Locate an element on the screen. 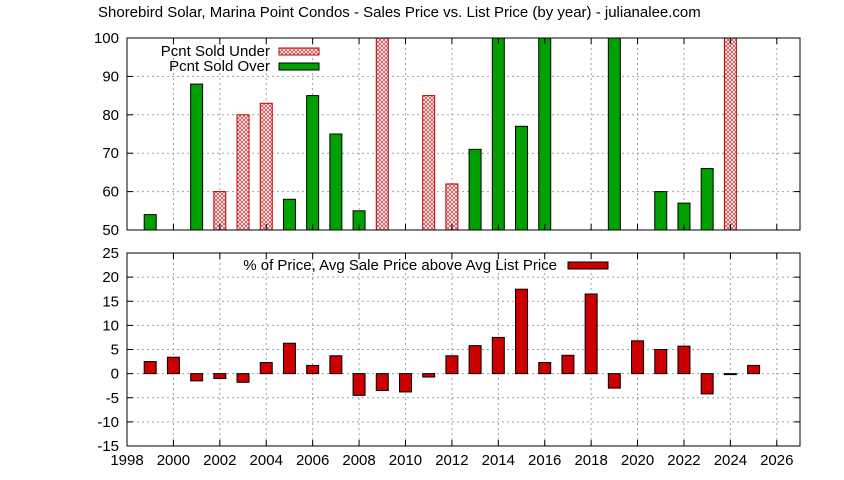 The width and height of the screenshot is (844, 480). x-tick-label: 2018 is located at coordinates (590, 460).